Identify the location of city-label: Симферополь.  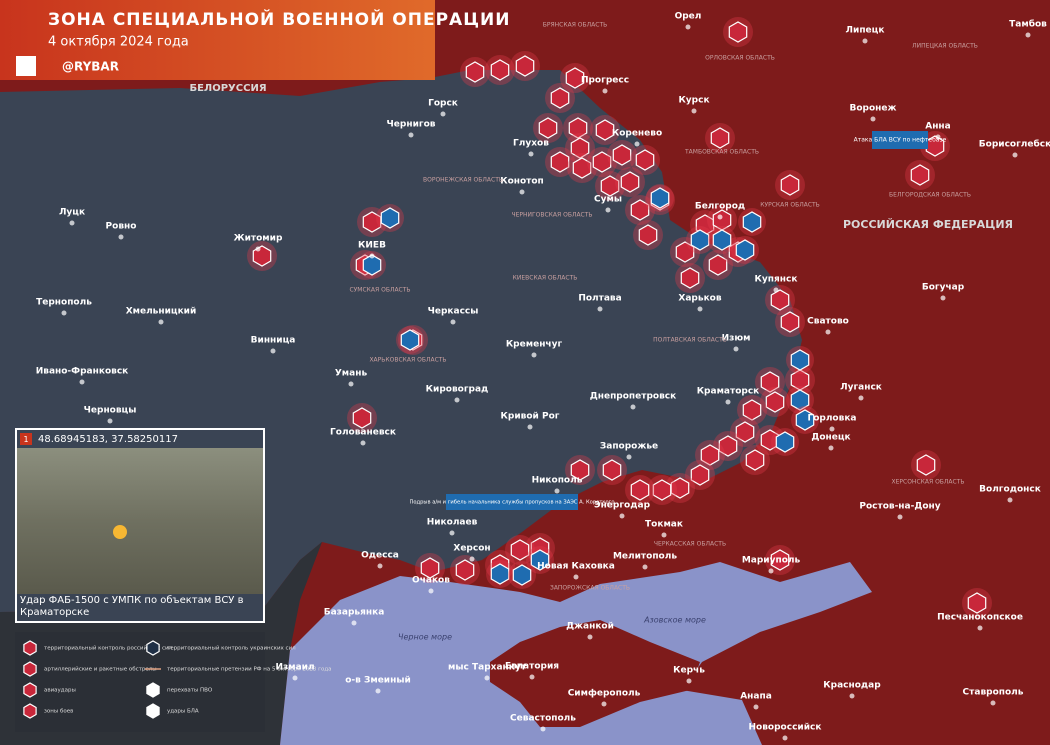
(604, 694).